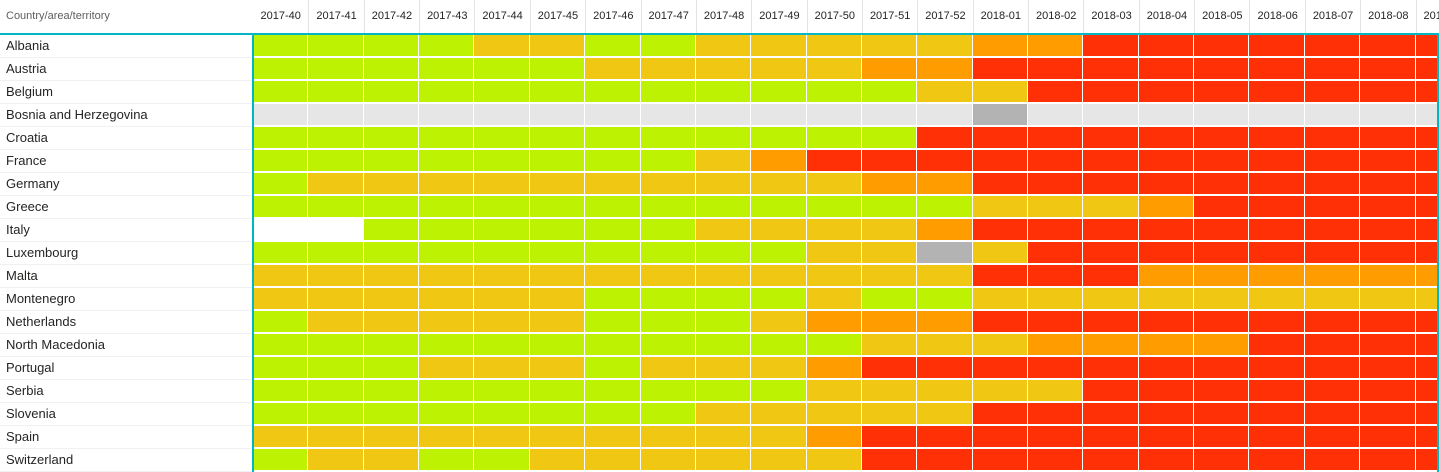 The width and height of the screenshot is (1439, 472). Describe the element at coordinates (391, 16) in the screenshot. I see `column-header-2017-42: 2017-42` at that location.